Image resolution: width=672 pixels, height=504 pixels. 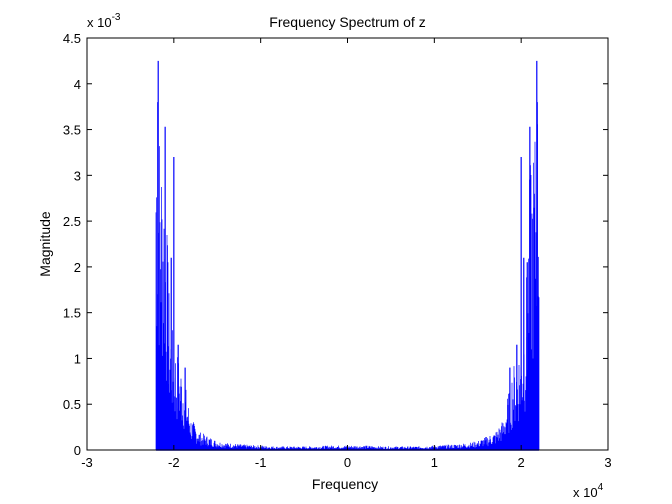 I want to click on x-tick-label: 1, so click(x=434, y=462).